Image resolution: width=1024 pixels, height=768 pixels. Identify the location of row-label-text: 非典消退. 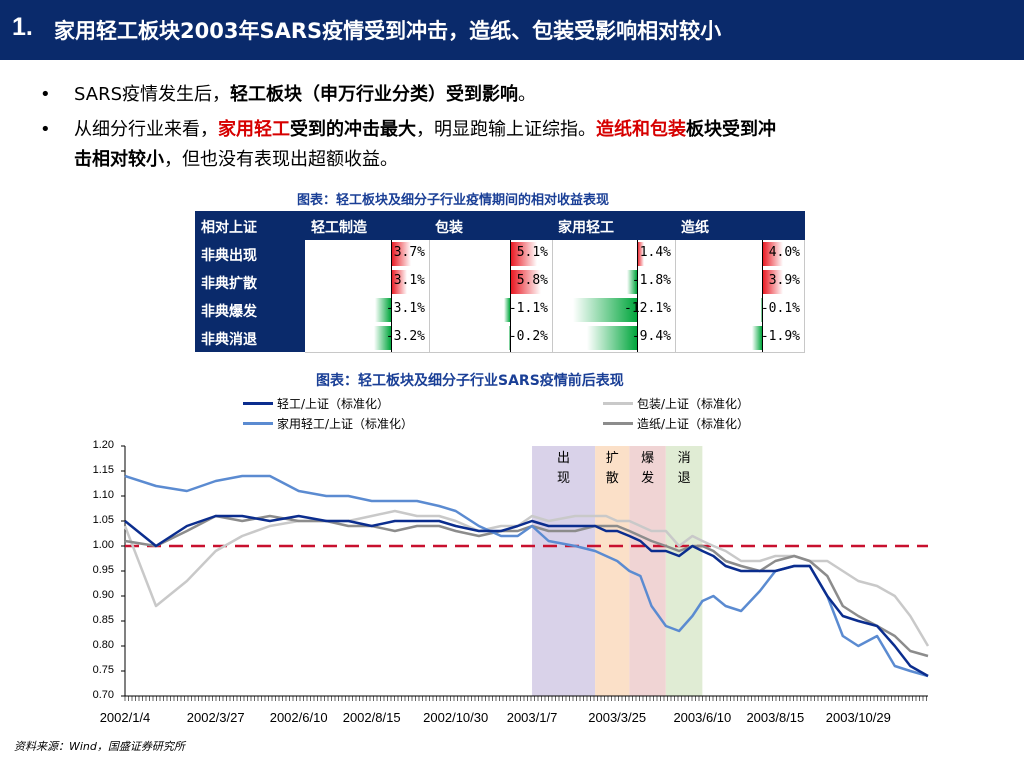
(229, 340).